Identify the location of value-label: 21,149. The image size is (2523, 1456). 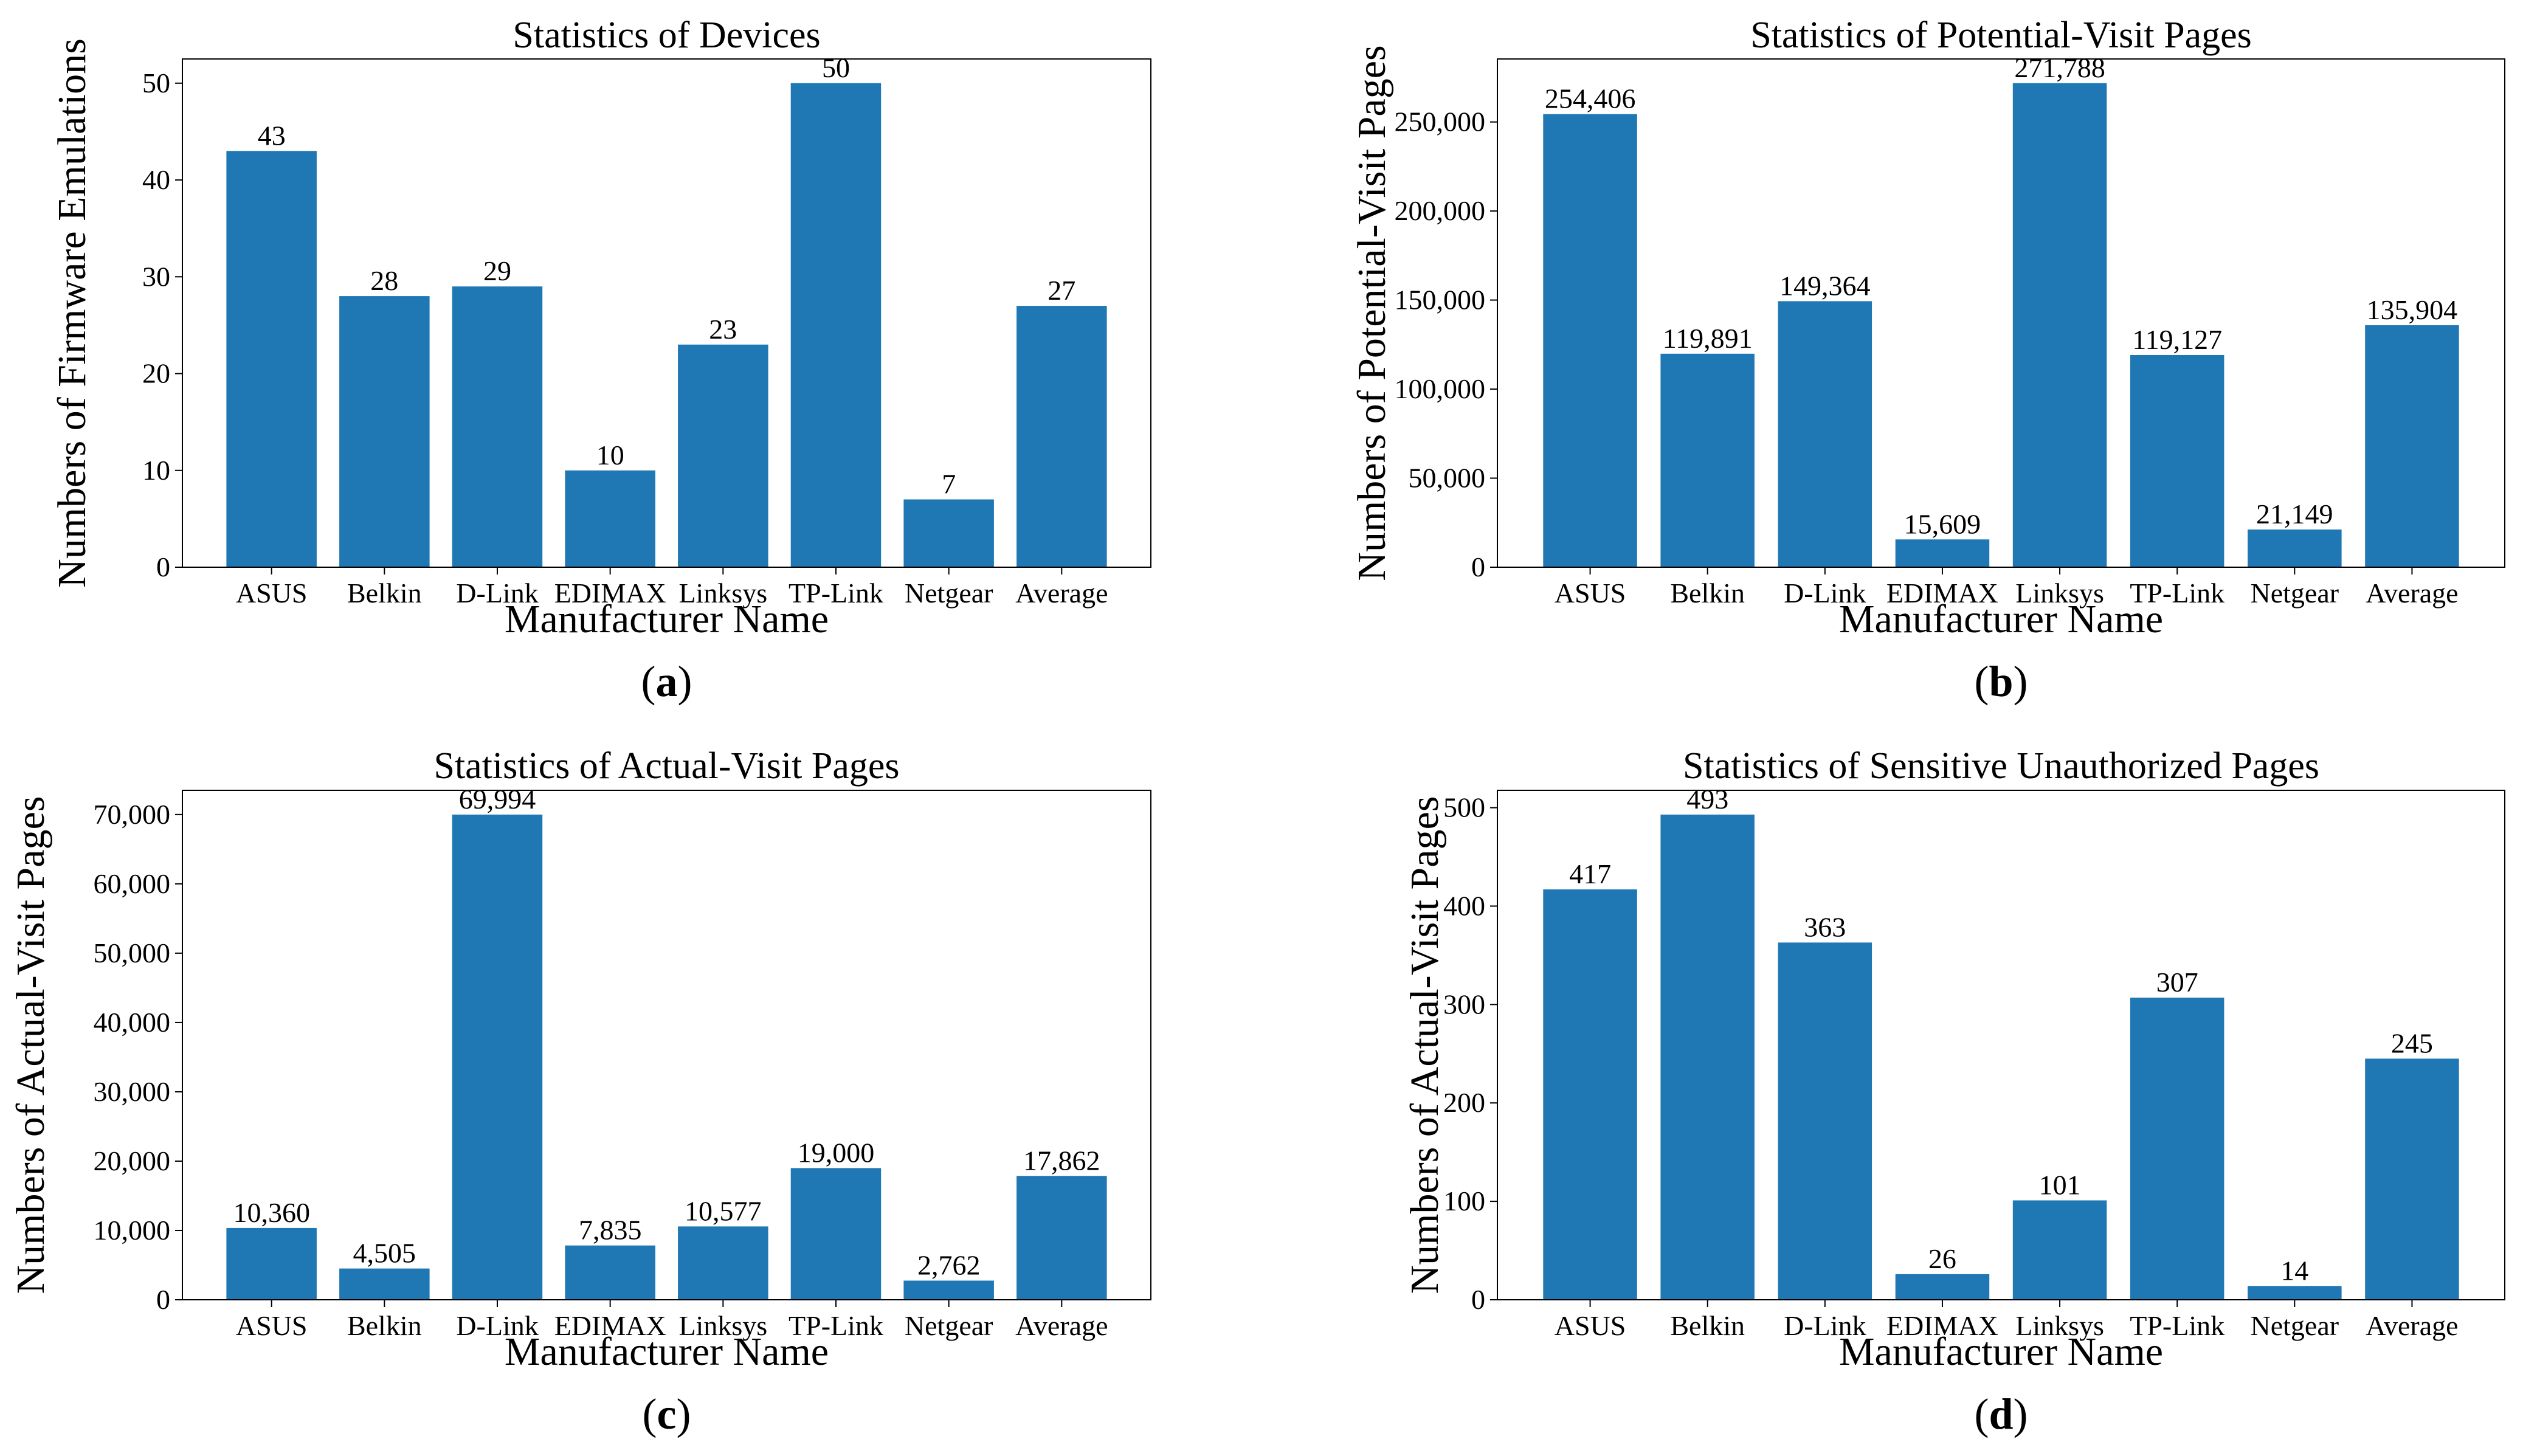
(2294, 514).